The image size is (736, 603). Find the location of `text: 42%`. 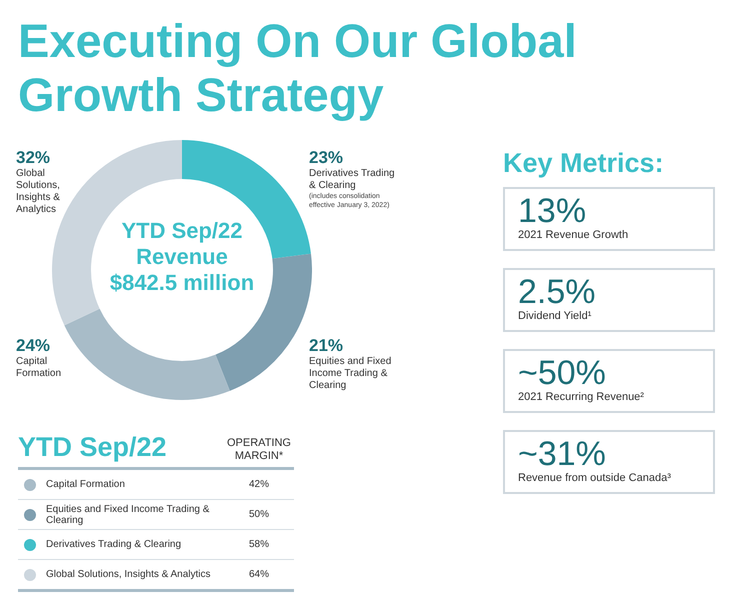

text: 42% is located at coordinates (258, 484).